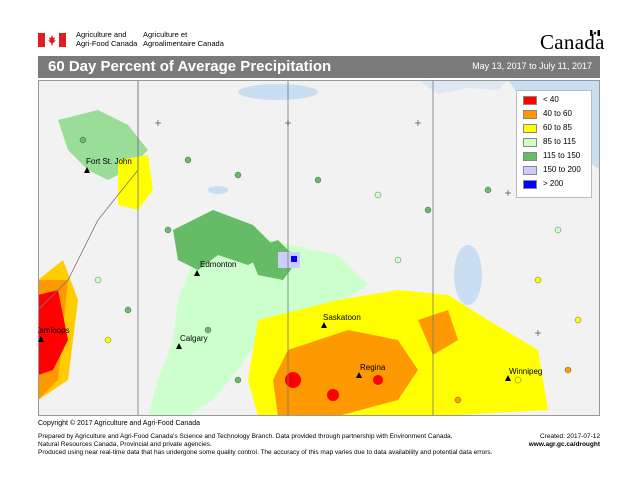 This screenshot has width=640, height=480. I want to click on department-name-english: Agriculture and Agri-Food Canada, so click(107, 39).